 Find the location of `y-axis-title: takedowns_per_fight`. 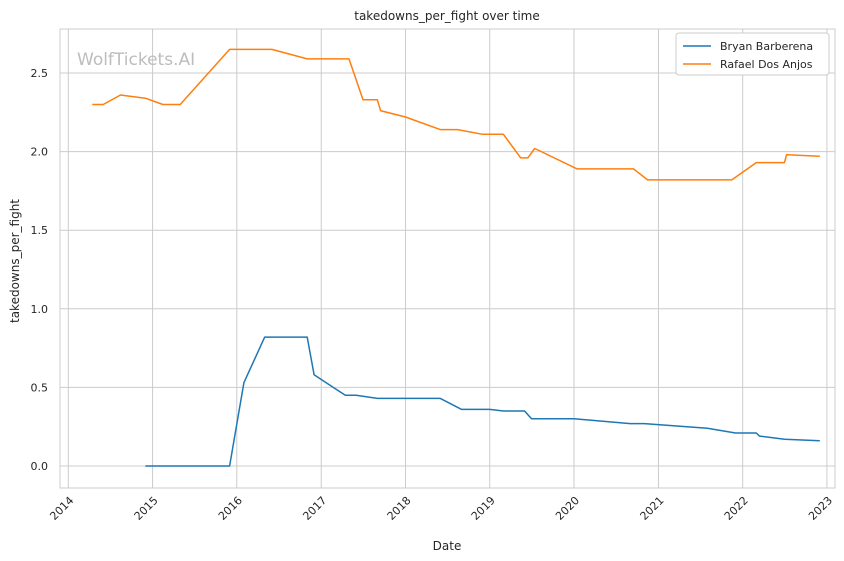

y-axis-title: takedowns_per_fight is located at coordinates (15, 261).